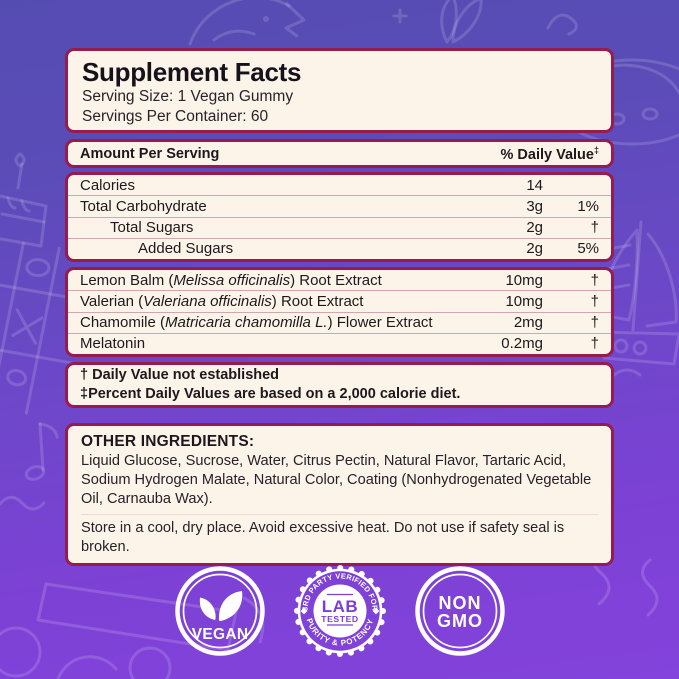  What do you see at coordinates (311, 185) in the screenshot?
I see `table-row: Calories 14` at bounding box center [311, 185].